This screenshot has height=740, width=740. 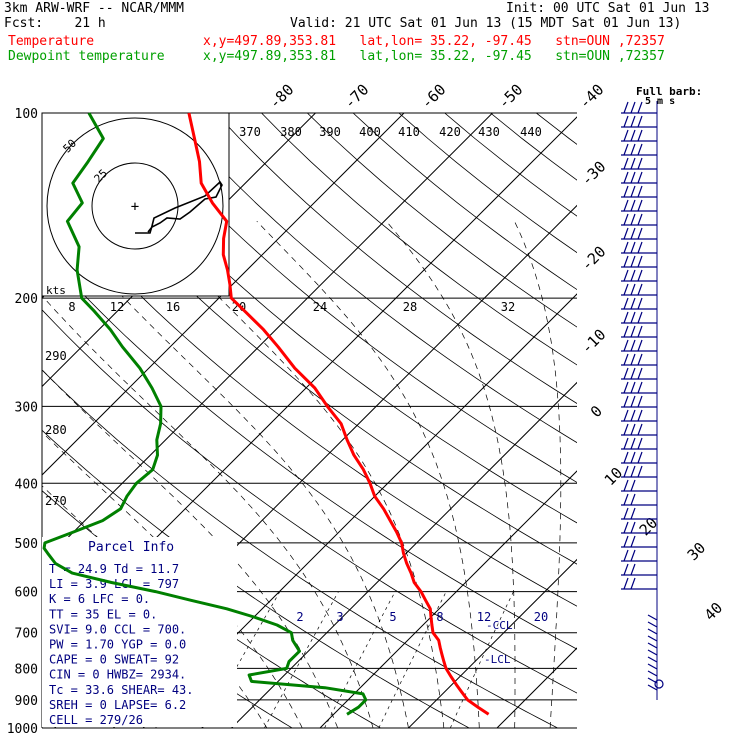 What do you see at coordinates (451, 474) in the screenshot?
I see `moist-adiabat` at bounding box center [451, 474].